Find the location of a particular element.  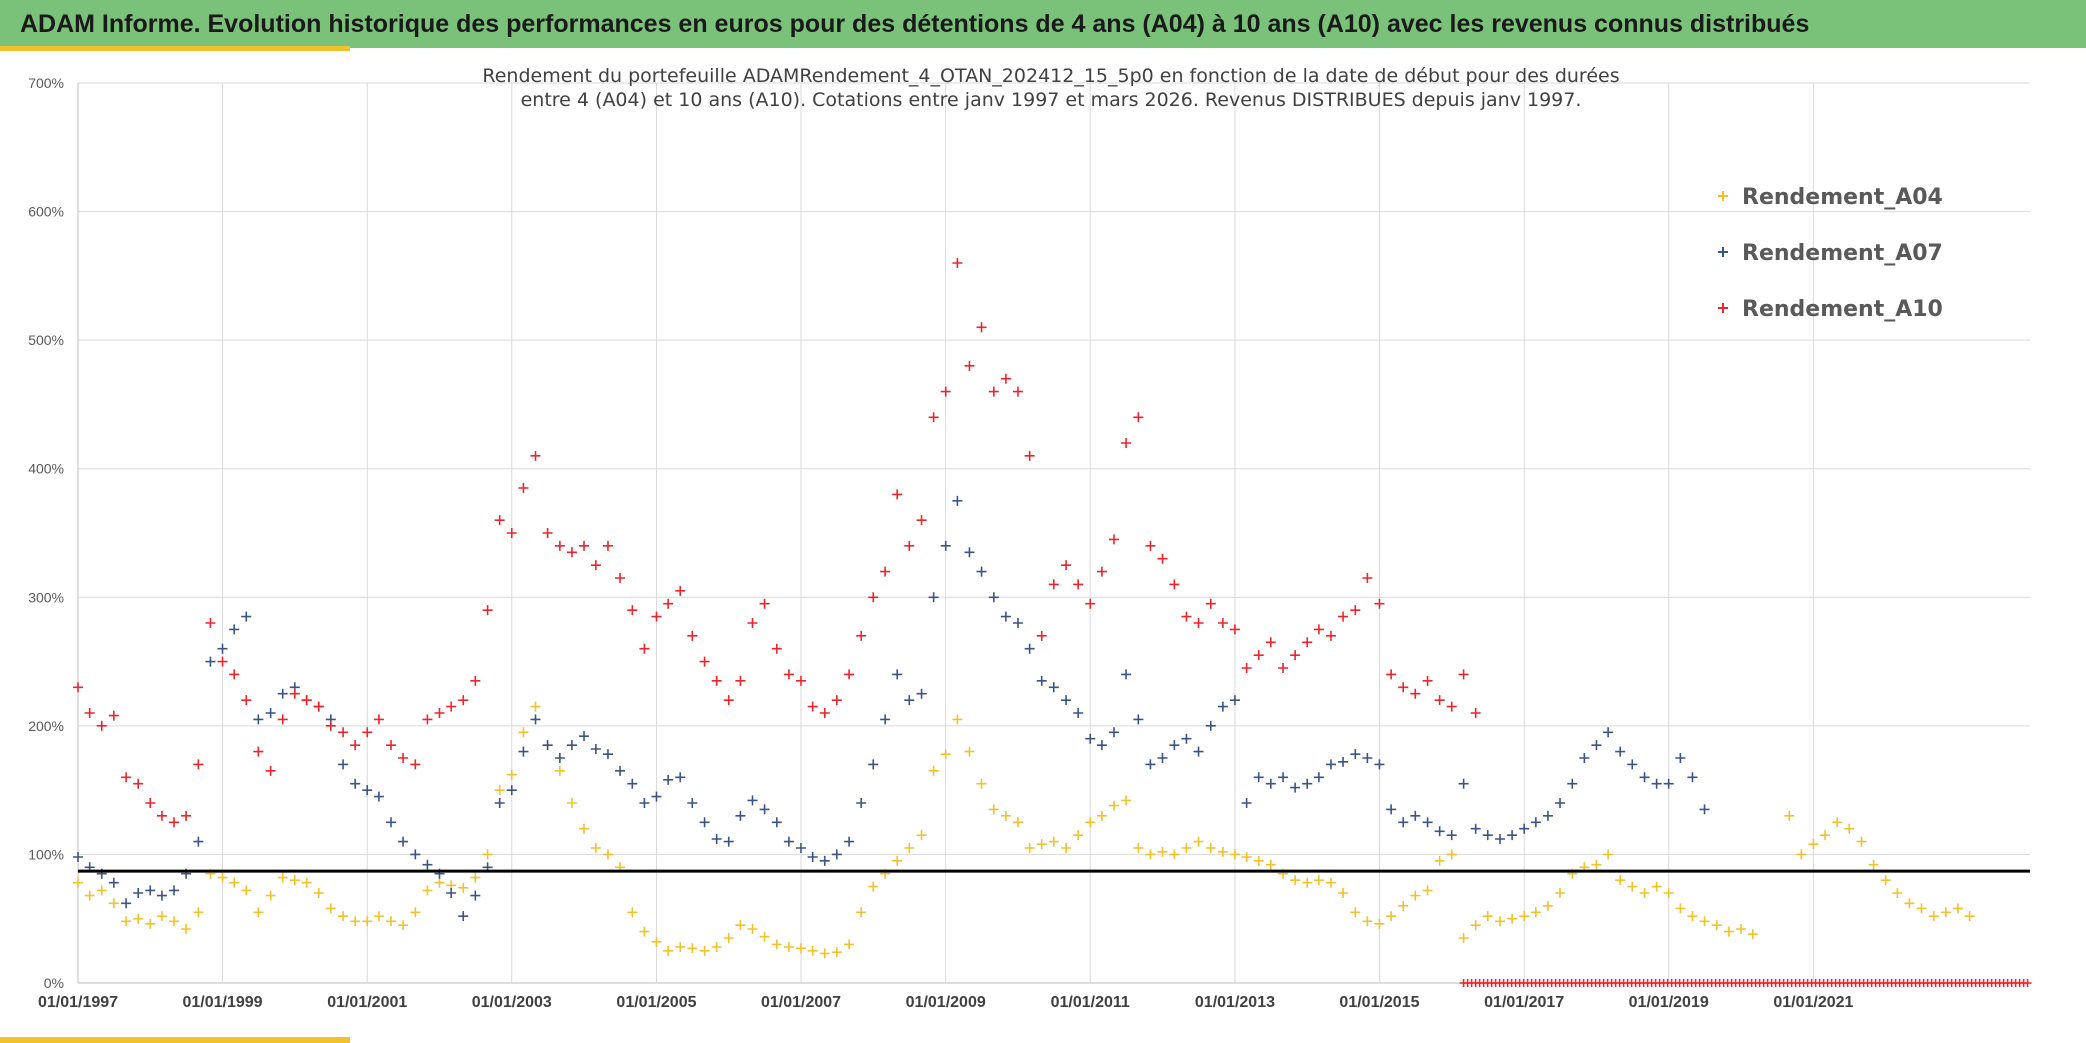

x-tick-label: 01/01/2003 is located at coordinates (512, 1002).